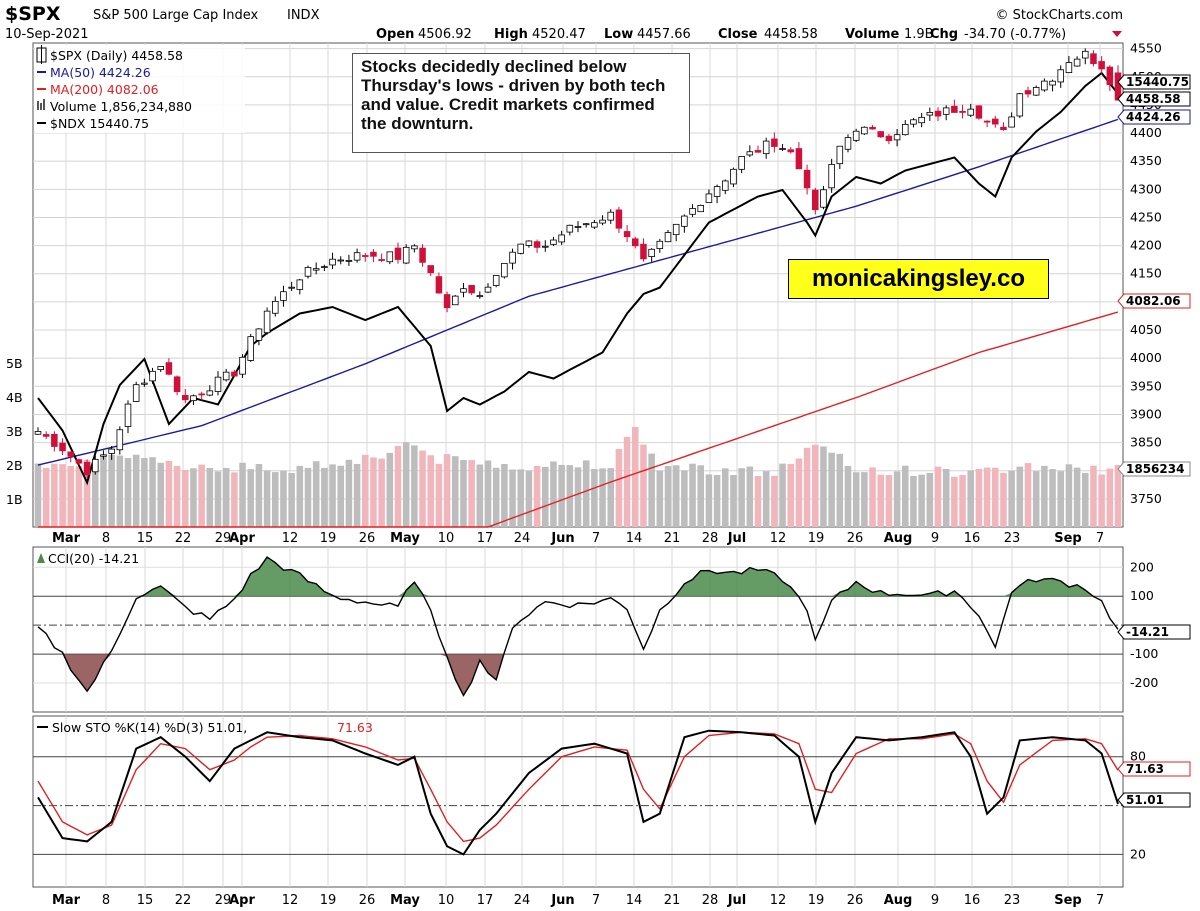 The width and height of the screenshot is (1200, 911). Describe the element at coordinates (1147, 632) in the screenshot. I see `tag-cci: -14.21` at that location.